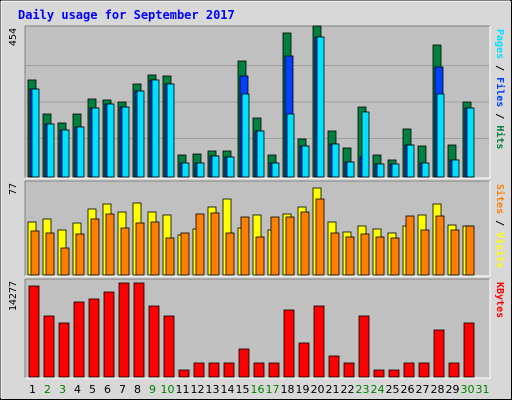 This screenshot has width=512, height=400. What do you see at coordinates (348, 389) in the screenshot?
I see `x-tick-label-day-22: 22` at bounding box center [348, 389].